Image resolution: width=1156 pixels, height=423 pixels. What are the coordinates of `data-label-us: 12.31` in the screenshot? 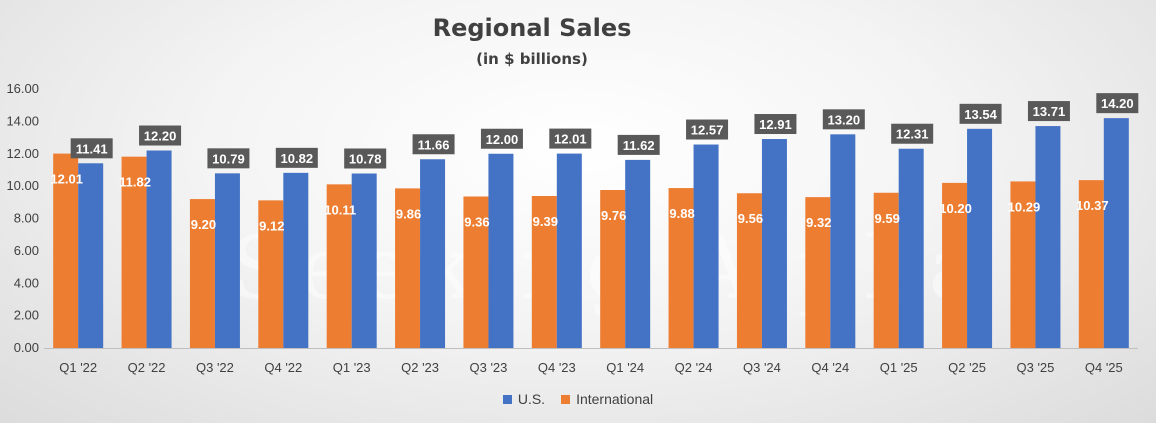 It's located at (912, 134).